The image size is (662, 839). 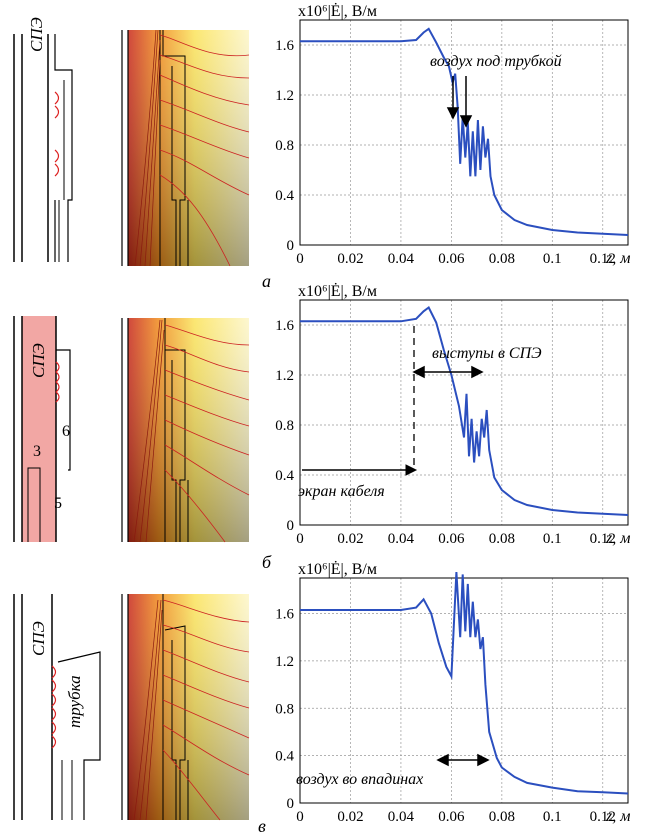 I want to click on field-map-a, so click(x=185, y=148).